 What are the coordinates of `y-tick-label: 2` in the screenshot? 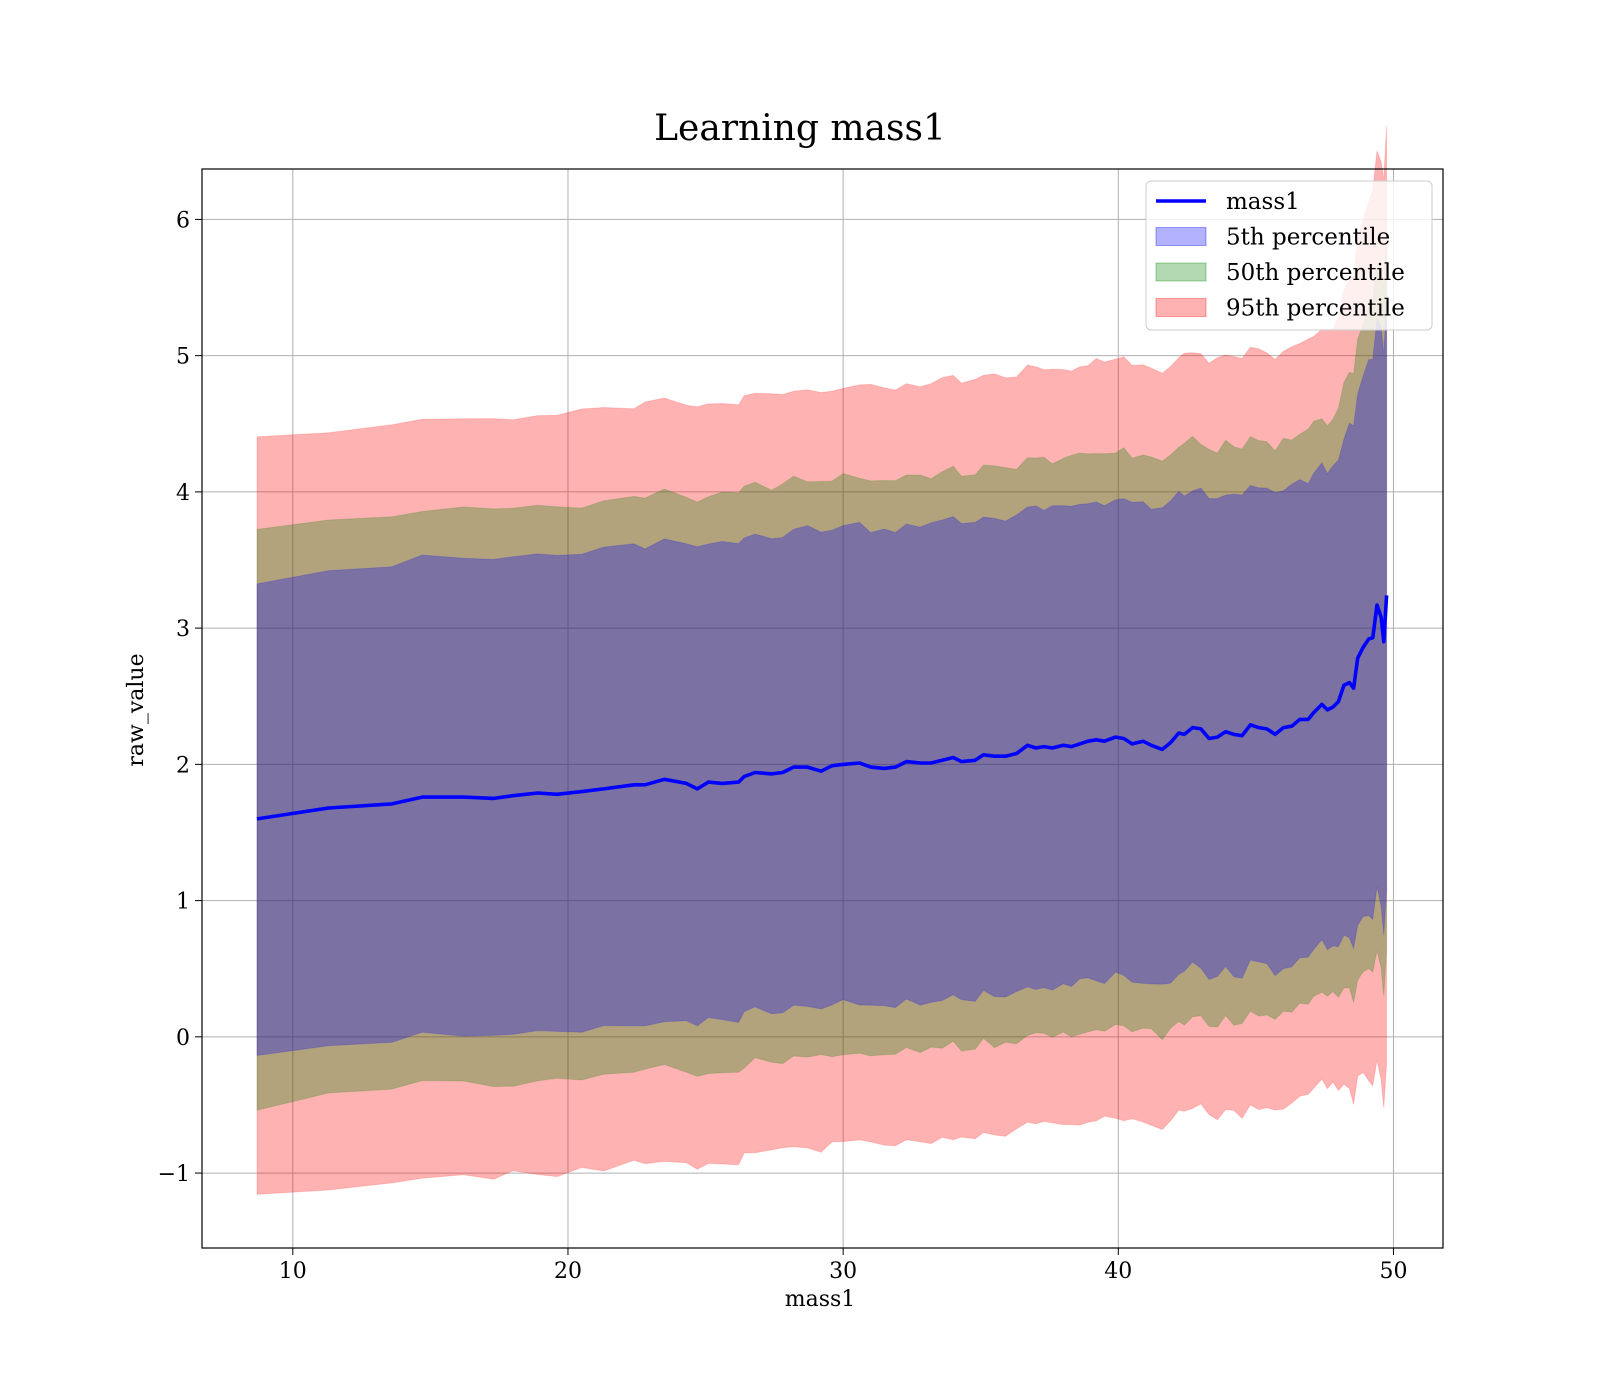 It's located at (183, 765).